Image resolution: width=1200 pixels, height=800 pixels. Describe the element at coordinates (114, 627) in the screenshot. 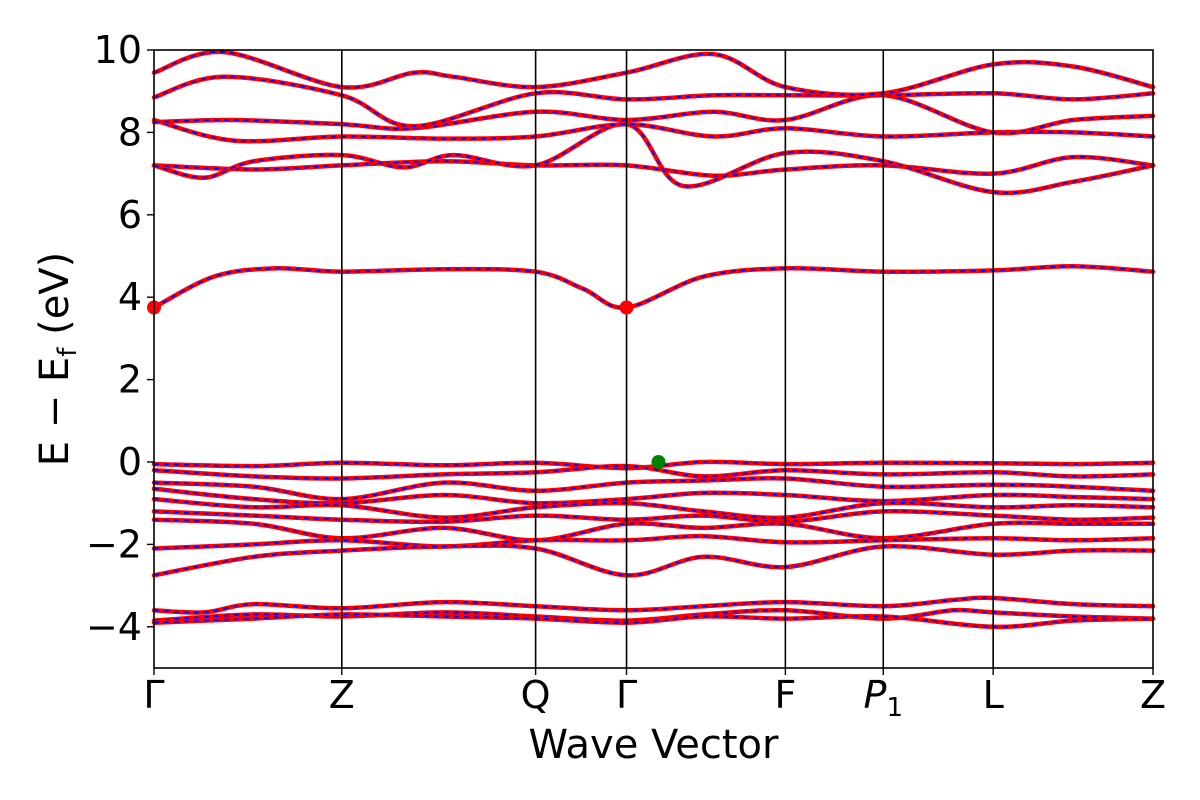

I see `y-tick-label-0: −4` at that location.